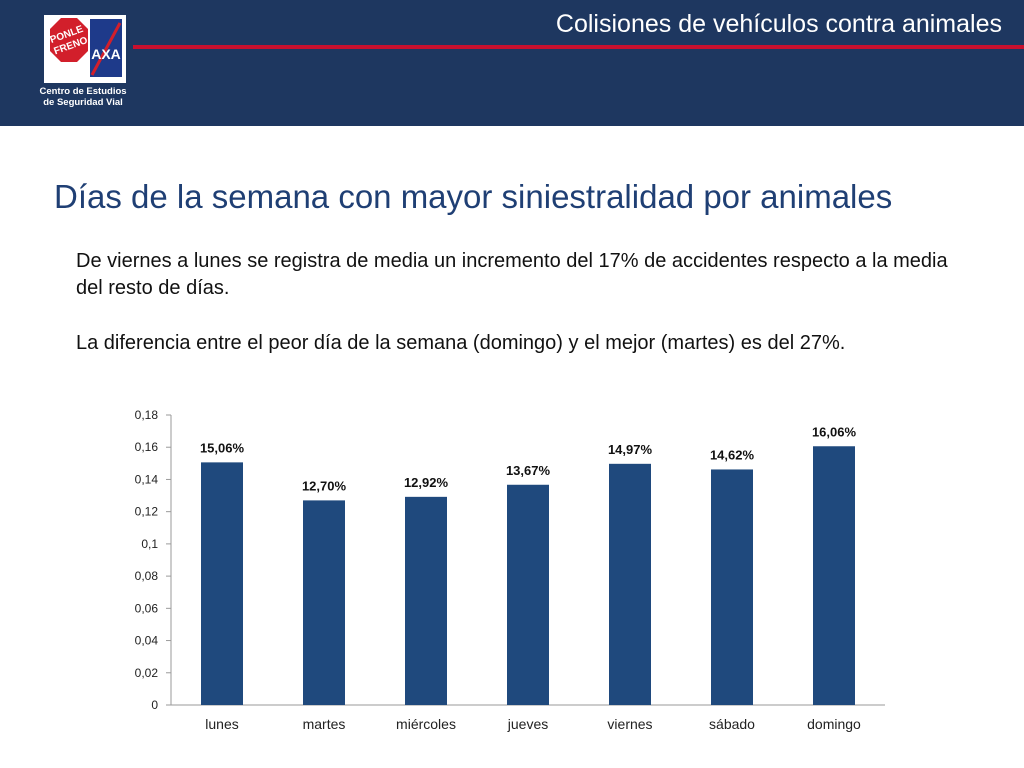 The height and width of the screenshot is (768, 1024). I want to click on y-tick-label: 0,18, so click(147, 415).